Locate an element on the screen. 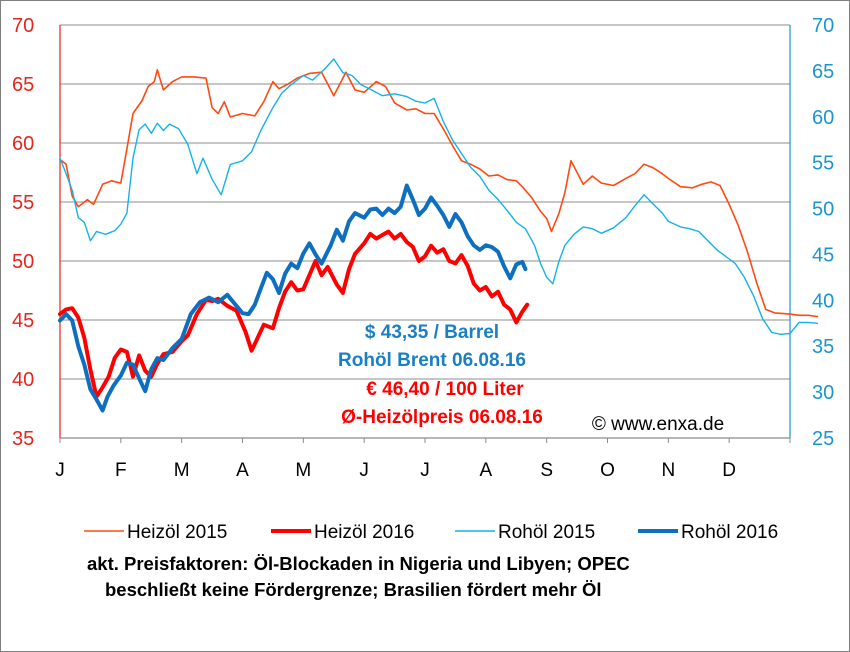 The image size is (850, 652). right-y-tick-label: 25 is located at coordinates (823, 439).